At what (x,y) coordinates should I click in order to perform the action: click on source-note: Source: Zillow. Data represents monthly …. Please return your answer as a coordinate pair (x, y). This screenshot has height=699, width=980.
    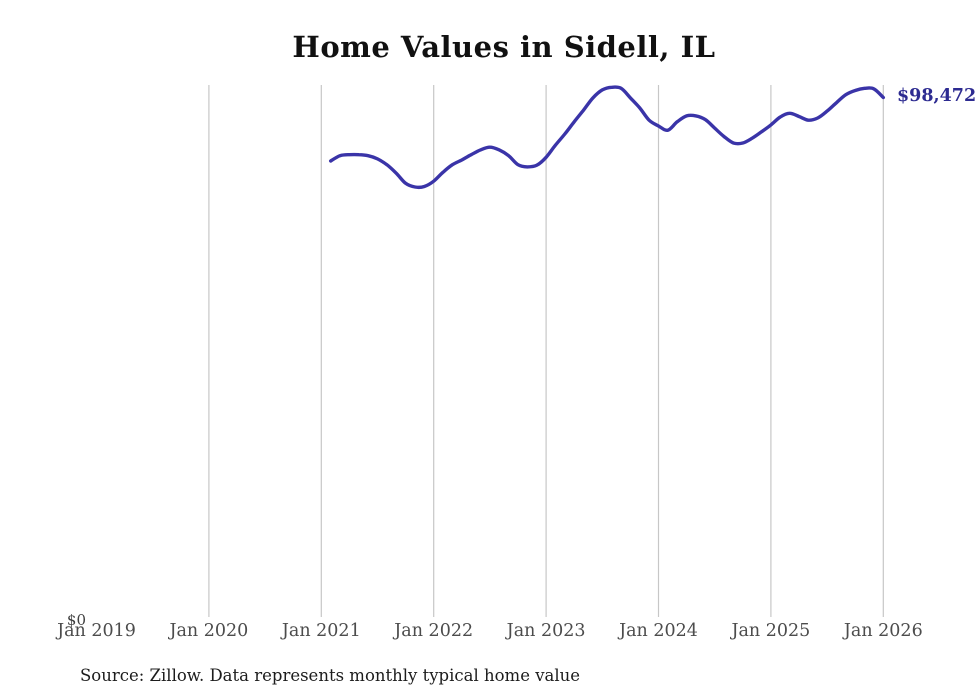
    Looking at the image, I should click on (330, 675).